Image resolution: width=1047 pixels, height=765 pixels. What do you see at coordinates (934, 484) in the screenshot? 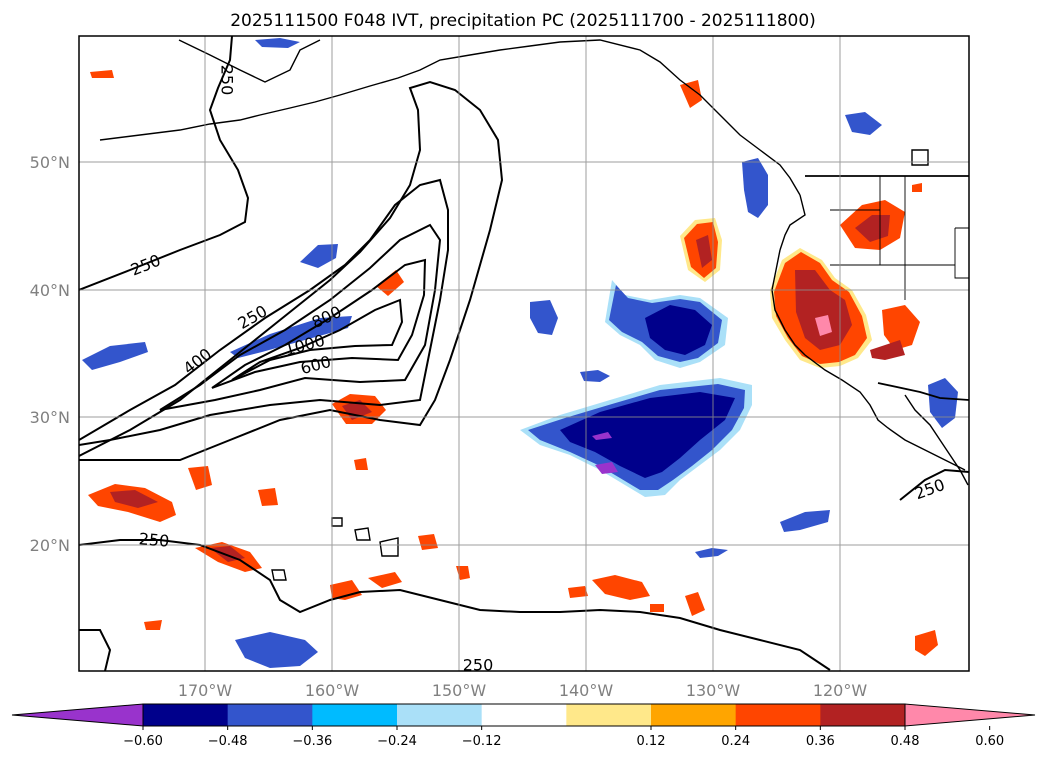
I see `ivt-contour-250-east` at bounding box center [934, 484].